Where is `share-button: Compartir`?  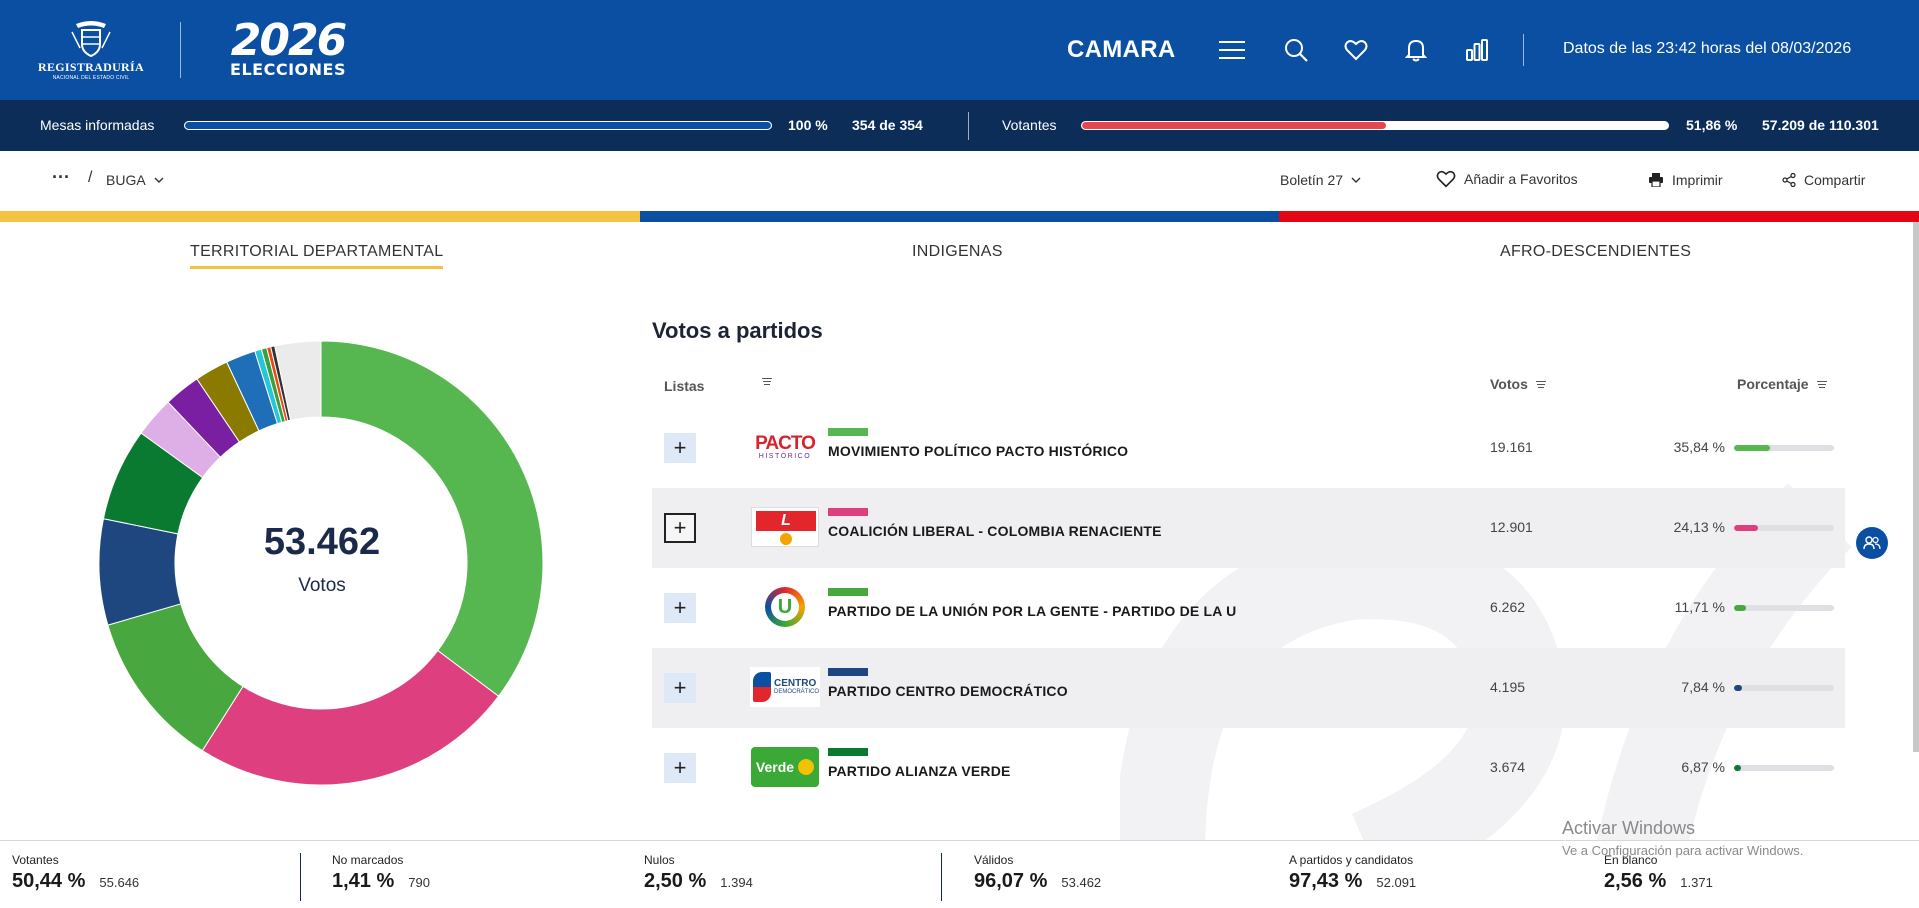
share-button: Compartir is located at coordinates (1823, 180).